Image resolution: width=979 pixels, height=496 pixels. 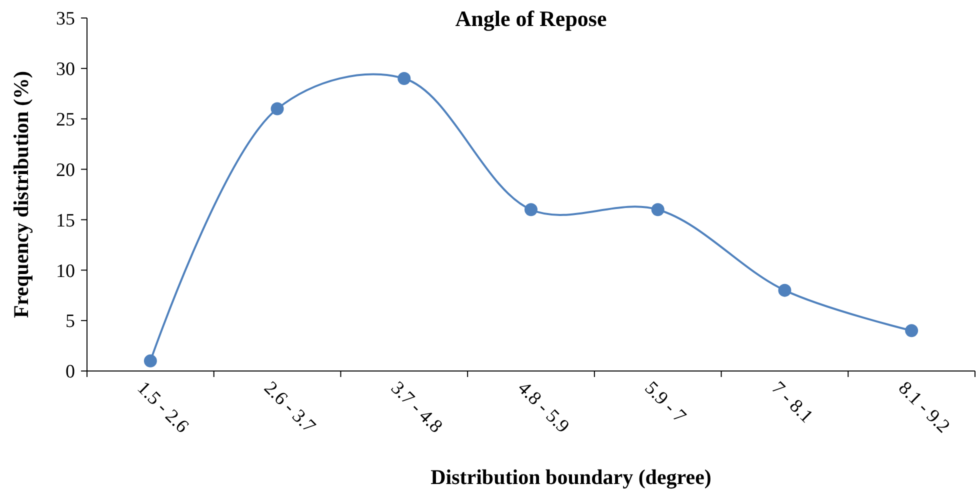 I want to click on x-axis-title: Distribution boundary (degree), so click(x=571, y=477).